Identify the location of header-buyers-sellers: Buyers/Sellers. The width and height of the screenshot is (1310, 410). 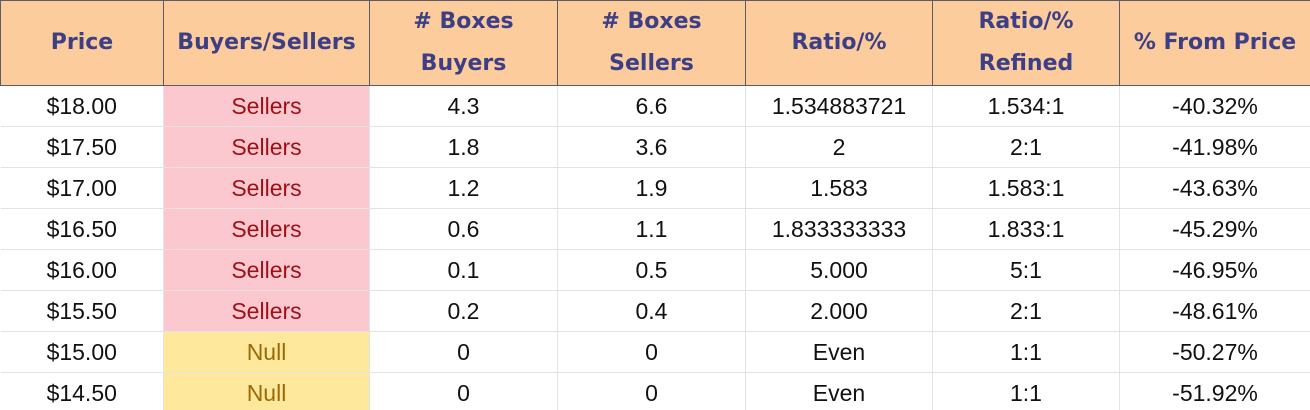
(266, 43).